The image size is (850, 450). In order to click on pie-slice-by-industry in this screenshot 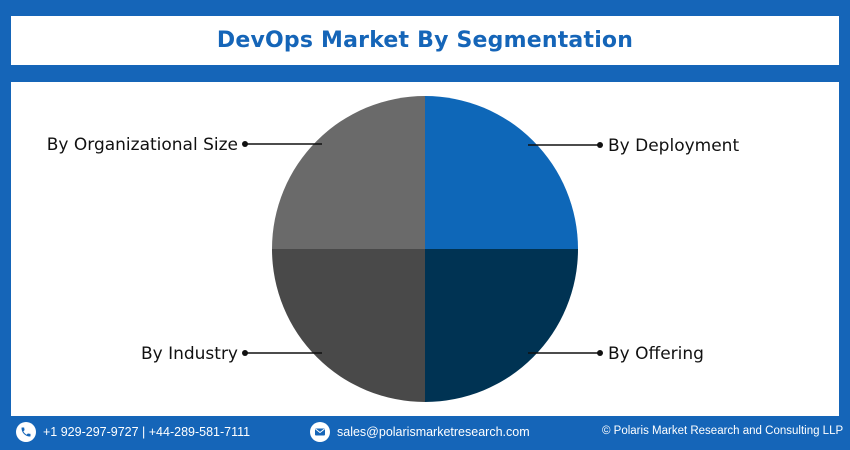, I will do `click(348, 325)`.